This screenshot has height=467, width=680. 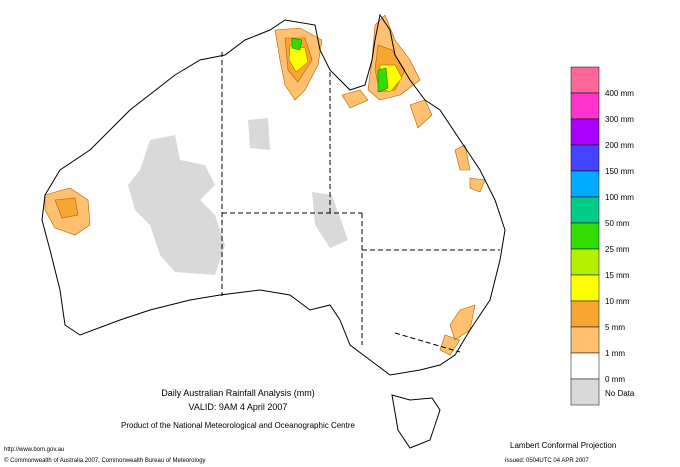 I want to click on legend-label: 100 mm, so click(x=619, y=197).